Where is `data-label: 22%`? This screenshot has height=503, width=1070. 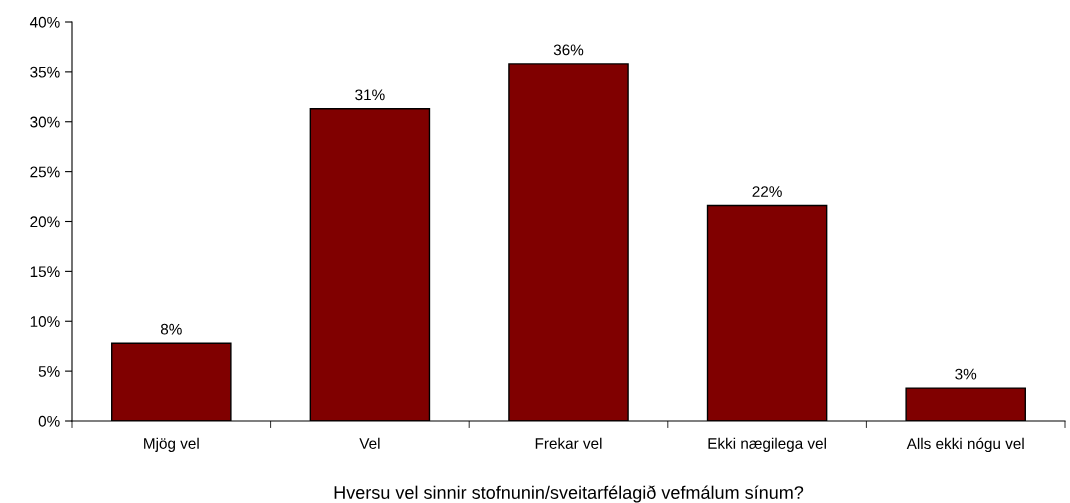 data-label: 22% is located at coordinates (767, 191).